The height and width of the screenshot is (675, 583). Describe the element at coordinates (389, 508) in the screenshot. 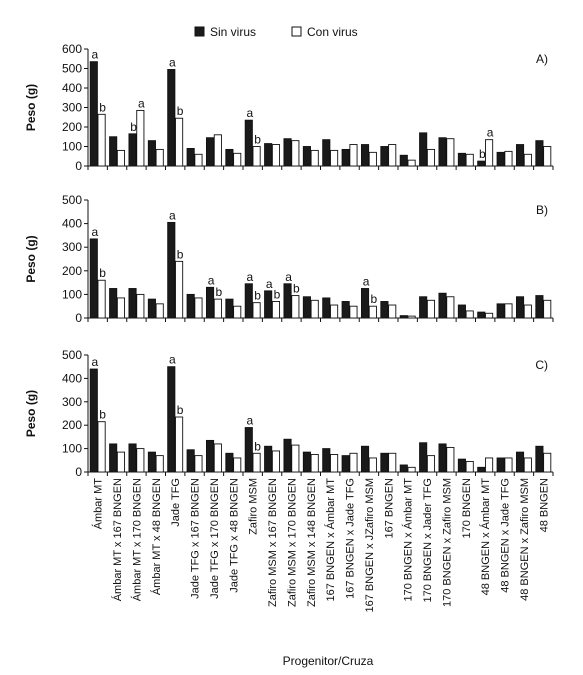

I see `x-category-label: 167 BNGEN` at that location.